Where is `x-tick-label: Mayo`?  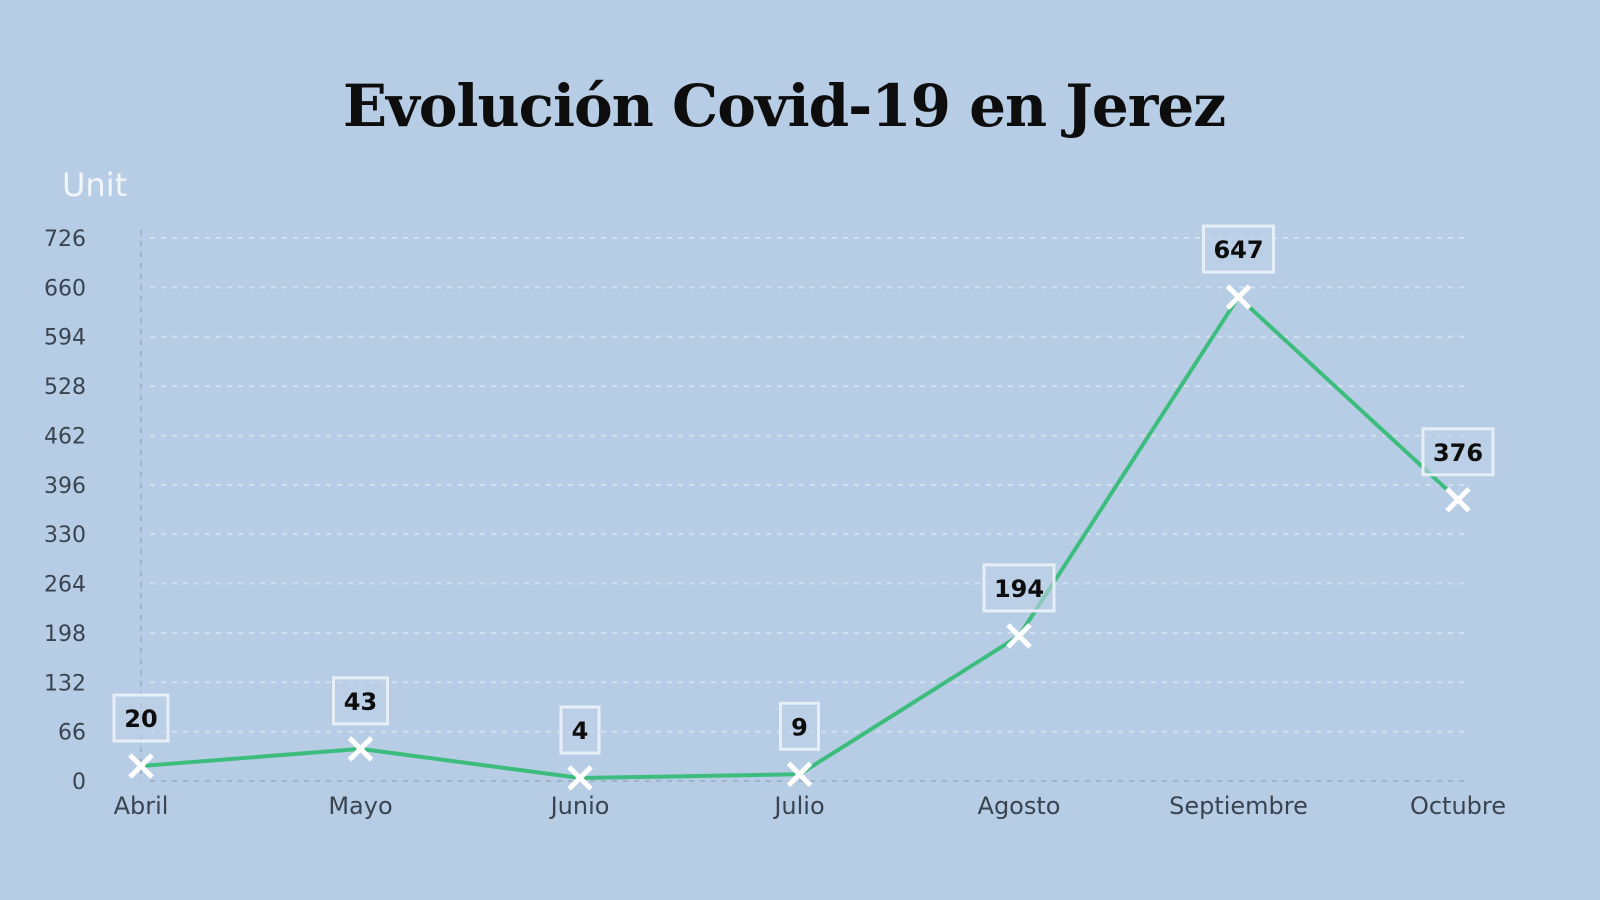
x-tick-label: Mayo is located at coordinates (360, 806).